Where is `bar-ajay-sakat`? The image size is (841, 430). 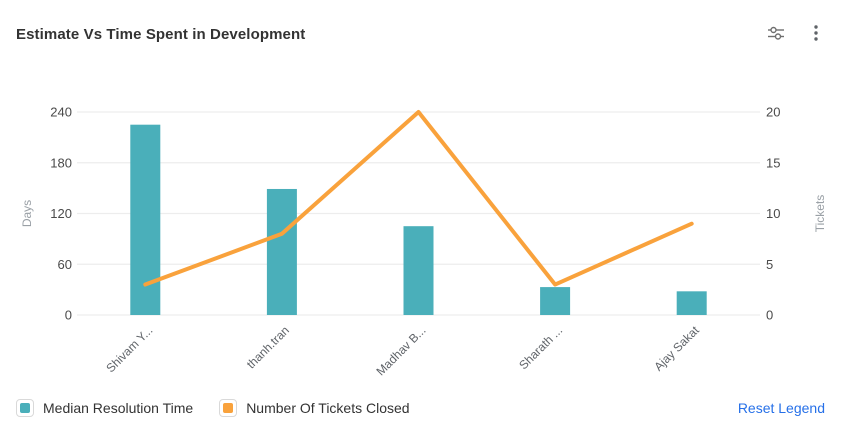 bar-ajay-sakat is located at coordinates (691, 303).